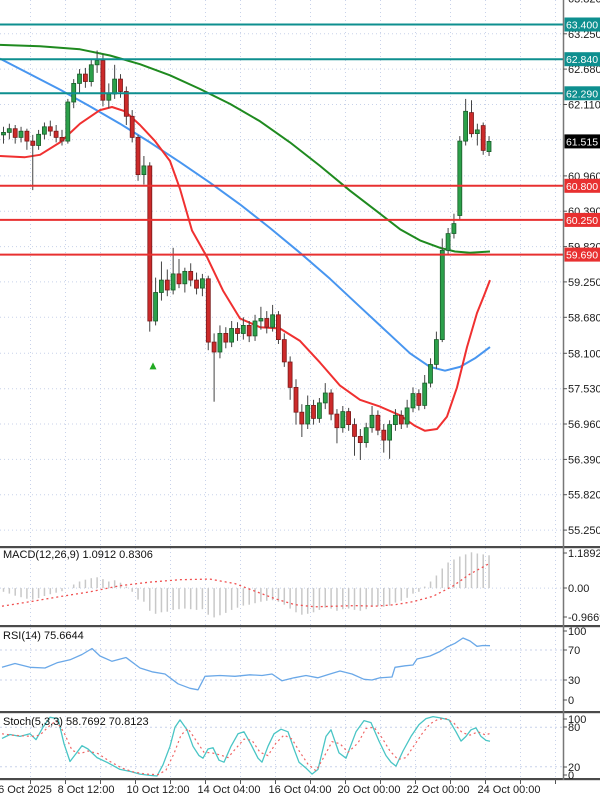 Image resolution: width=600 pixels, height=797 pixels. I want to click on support-price-badge-text: 59.690, so click(582, 256).